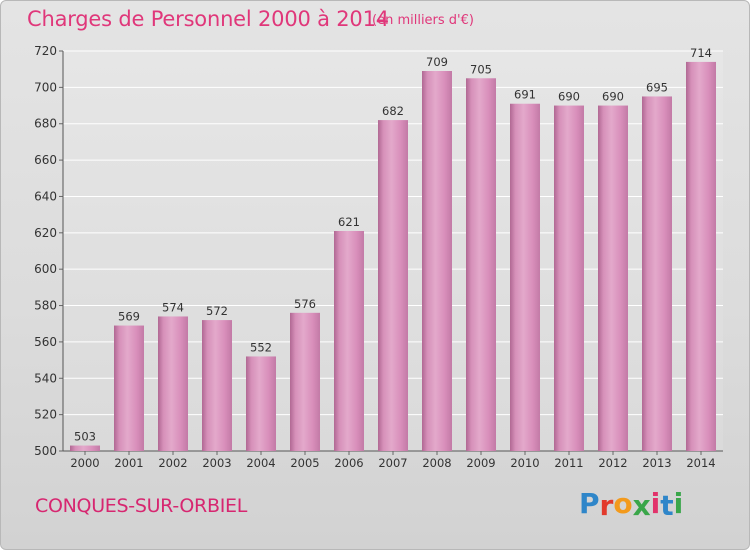 The height and width of the screenshot is (550, 750). Describe the element at coordinates (45, 415) in the screenshot. I see `y-tick-label: 520` at that location.